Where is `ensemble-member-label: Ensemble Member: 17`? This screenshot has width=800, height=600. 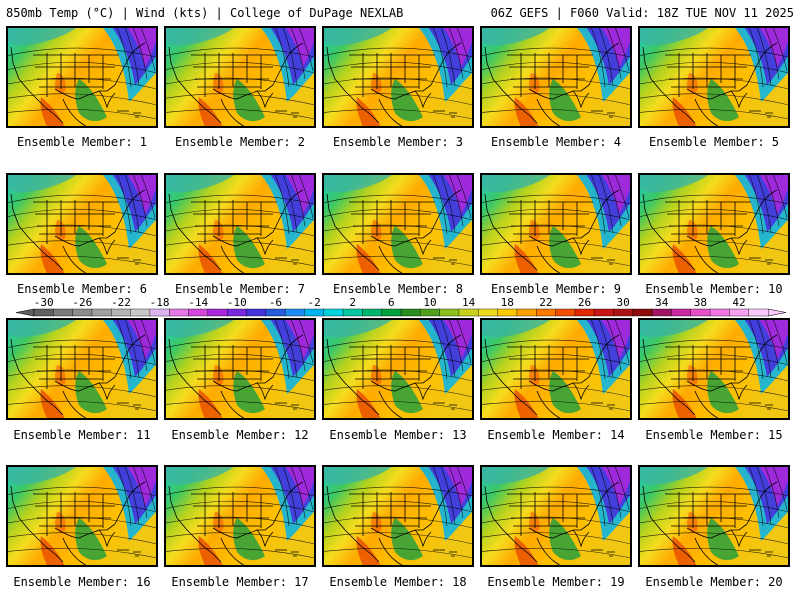 ensemble-member-label: Ensemble Member: 17 is located at coordinates (240, 582).